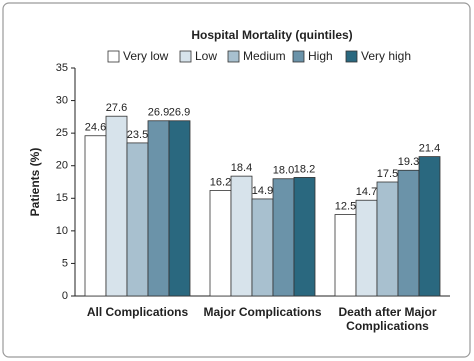 This screenshot has height=361, width=474. I want to click on y-tick-label: 30, so click(62, 100).